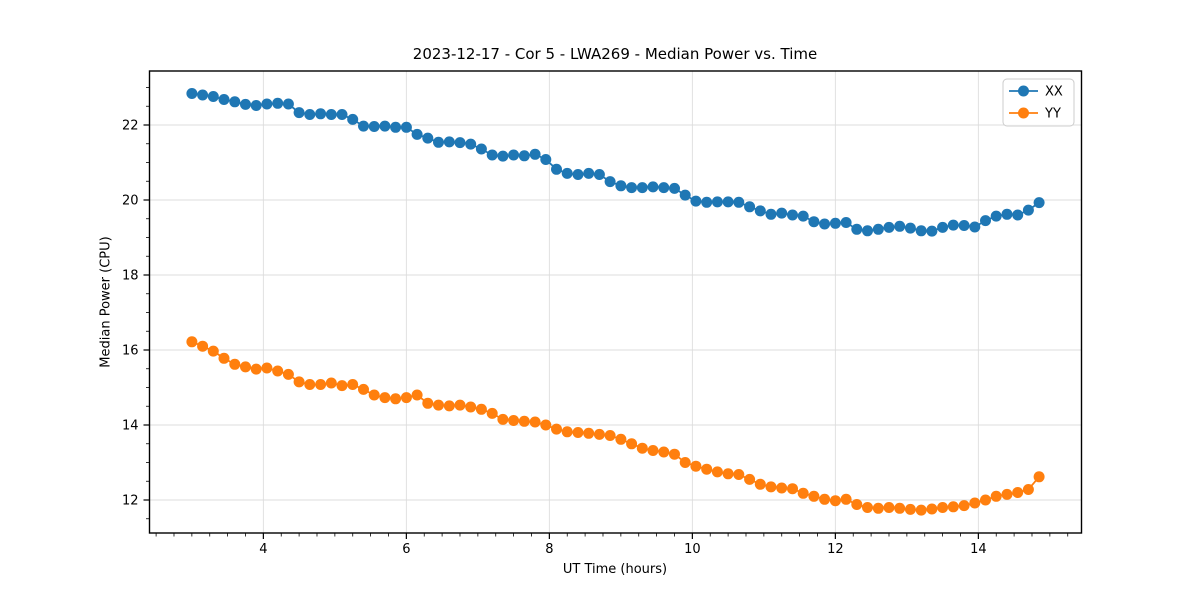 Image resolution: width=1200 pixels, height=600 pixels. I want to click on x-tick-label: 10, so click(692, 549).